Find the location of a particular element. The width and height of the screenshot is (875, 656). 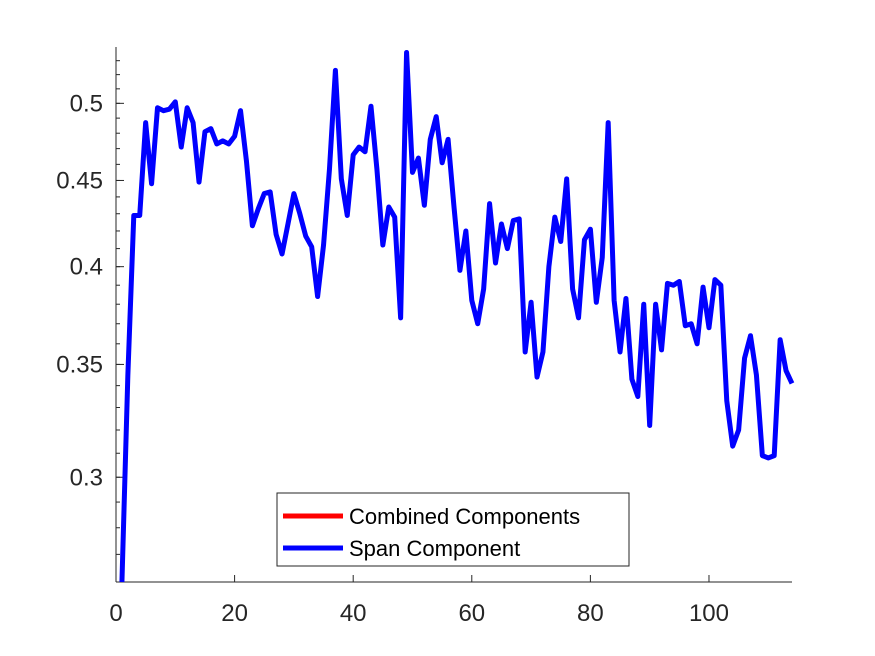

legend-label: Combined Components is located at coordinates (464, 516).